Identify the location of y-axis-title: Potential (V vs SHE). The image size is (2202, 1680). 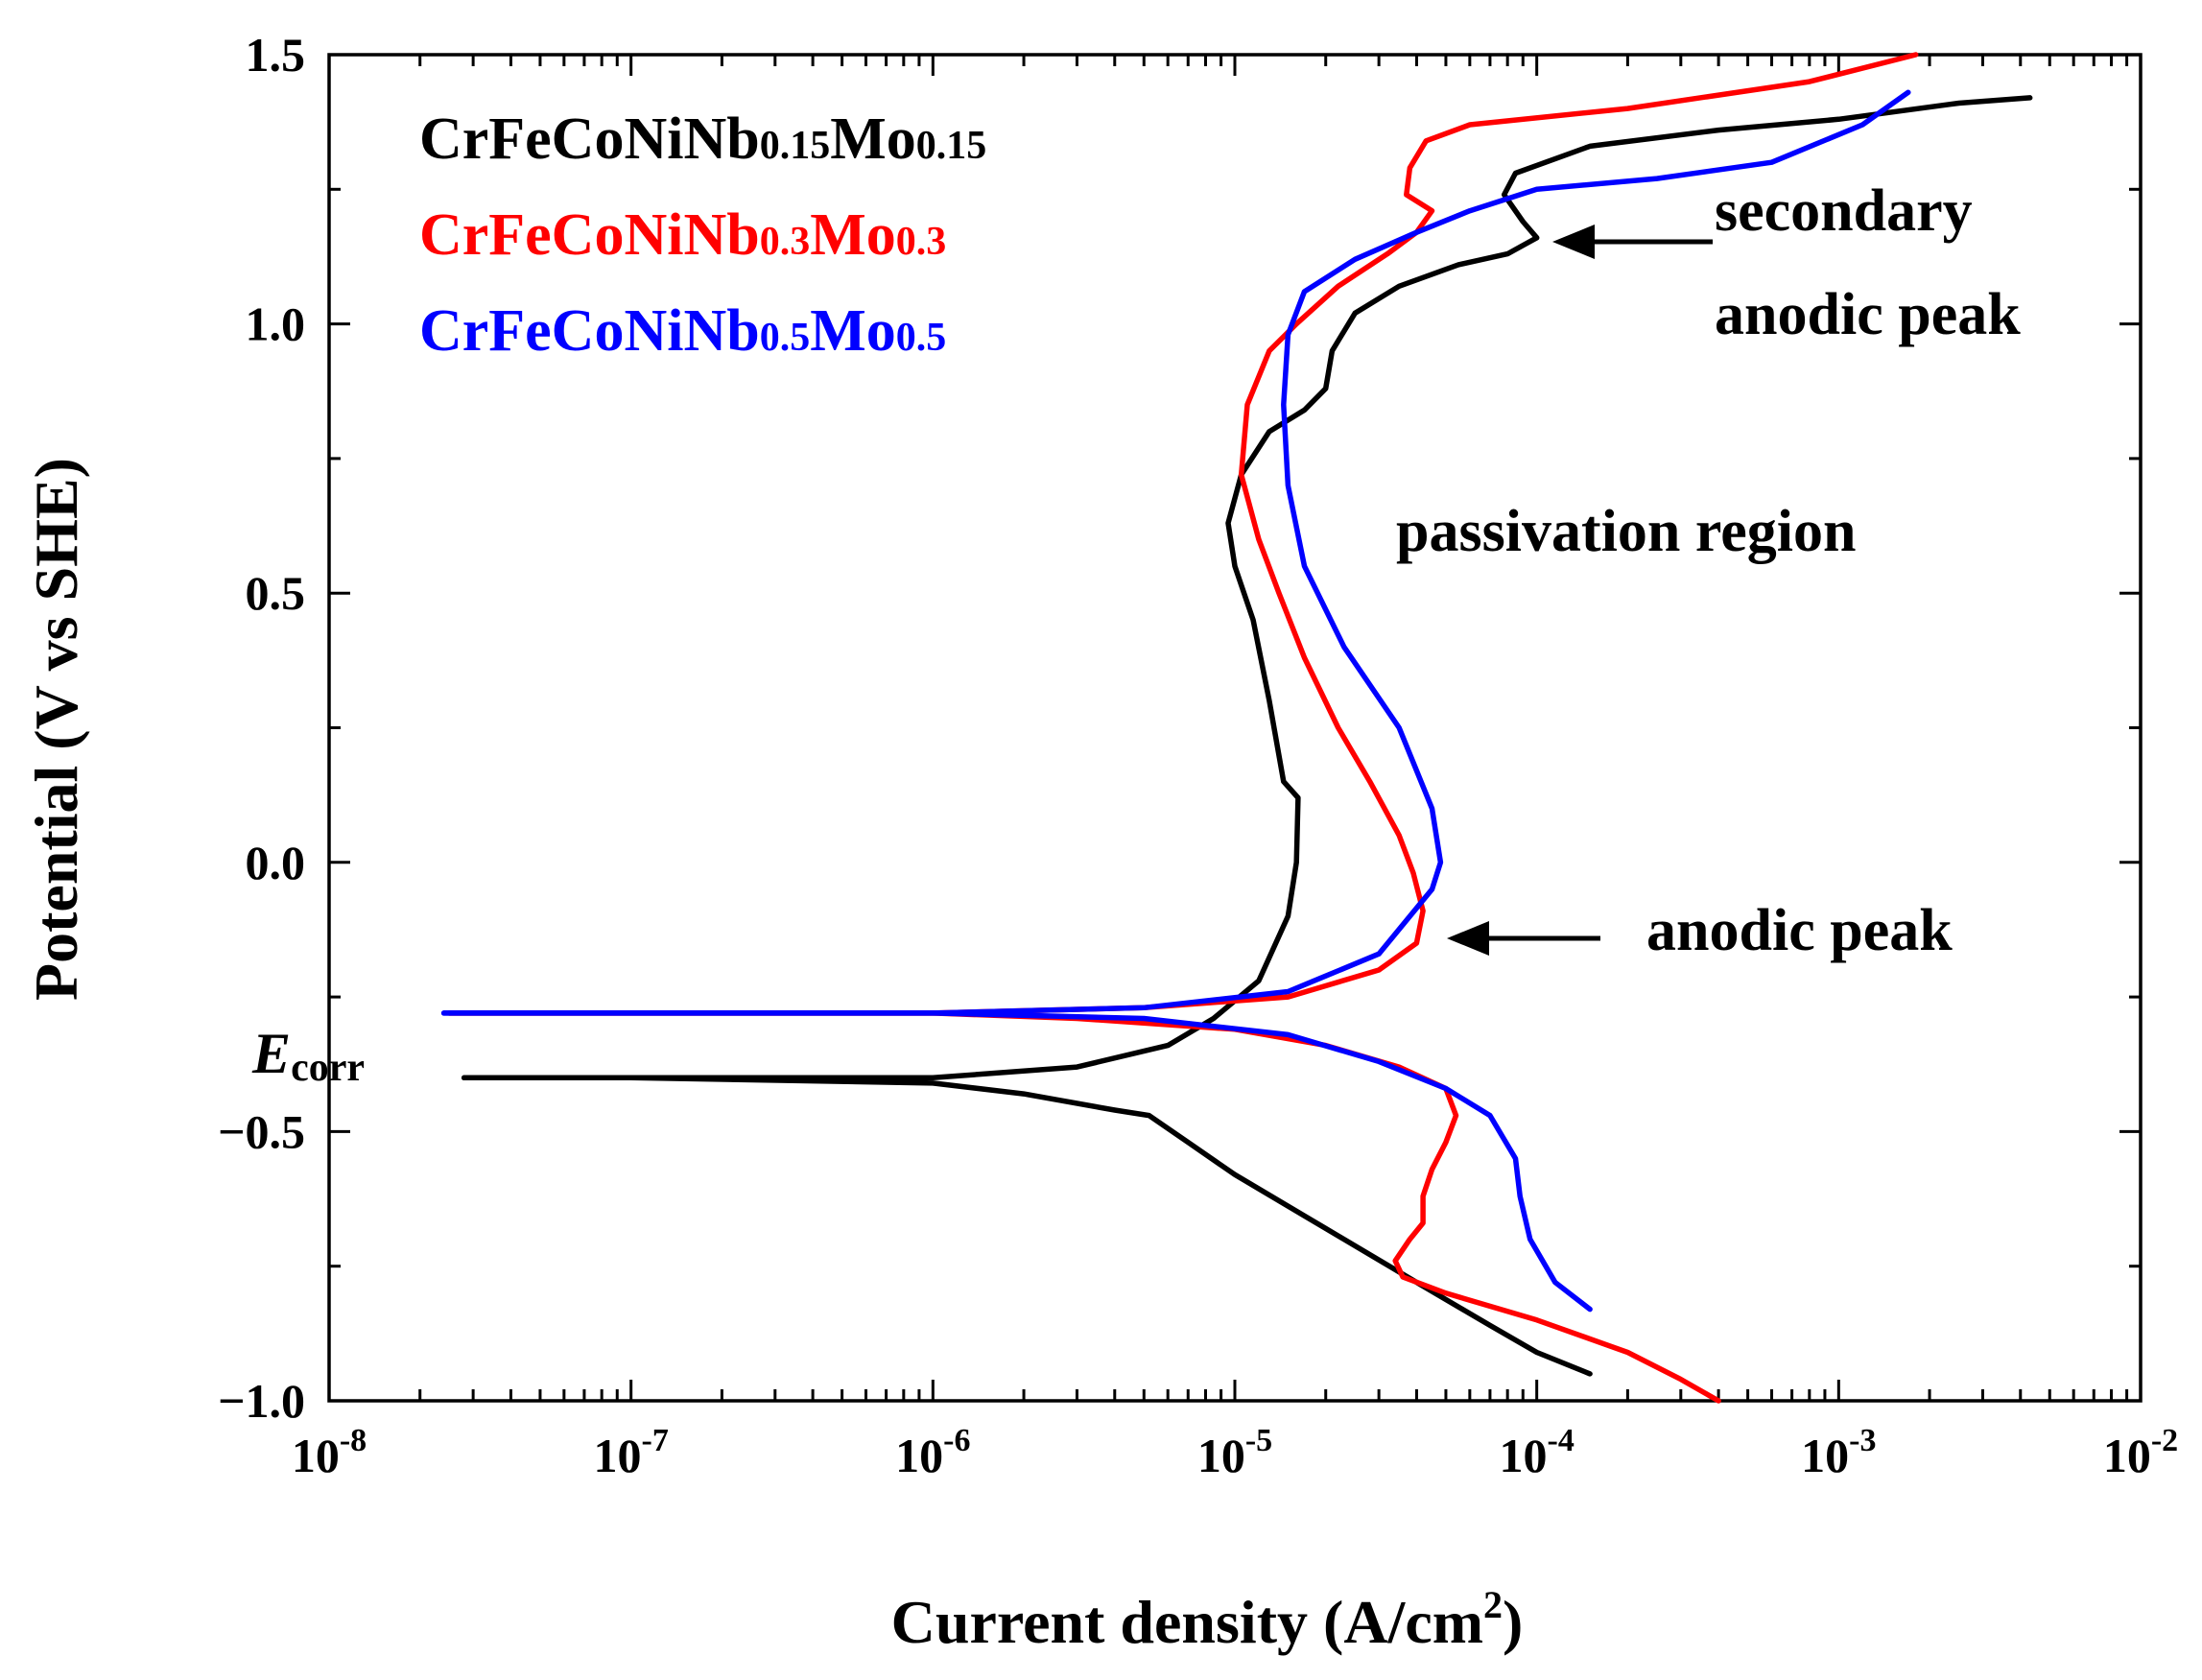
(56, 730).